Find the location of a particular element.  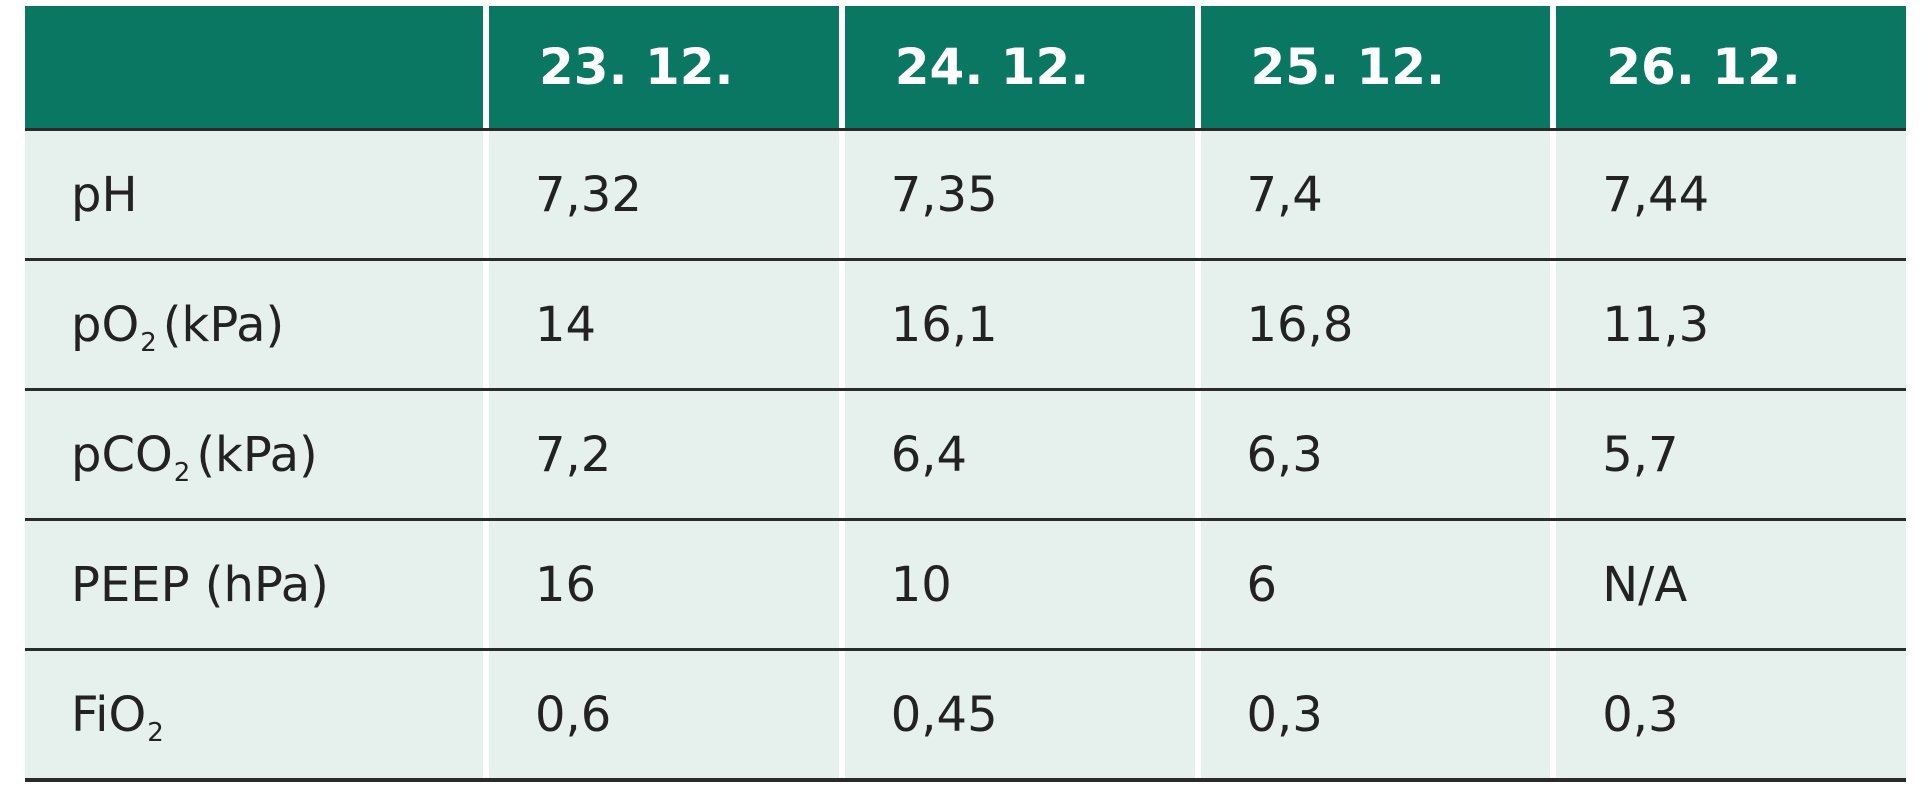

value-text: 16,8 is located at coordinates (1300, 324).